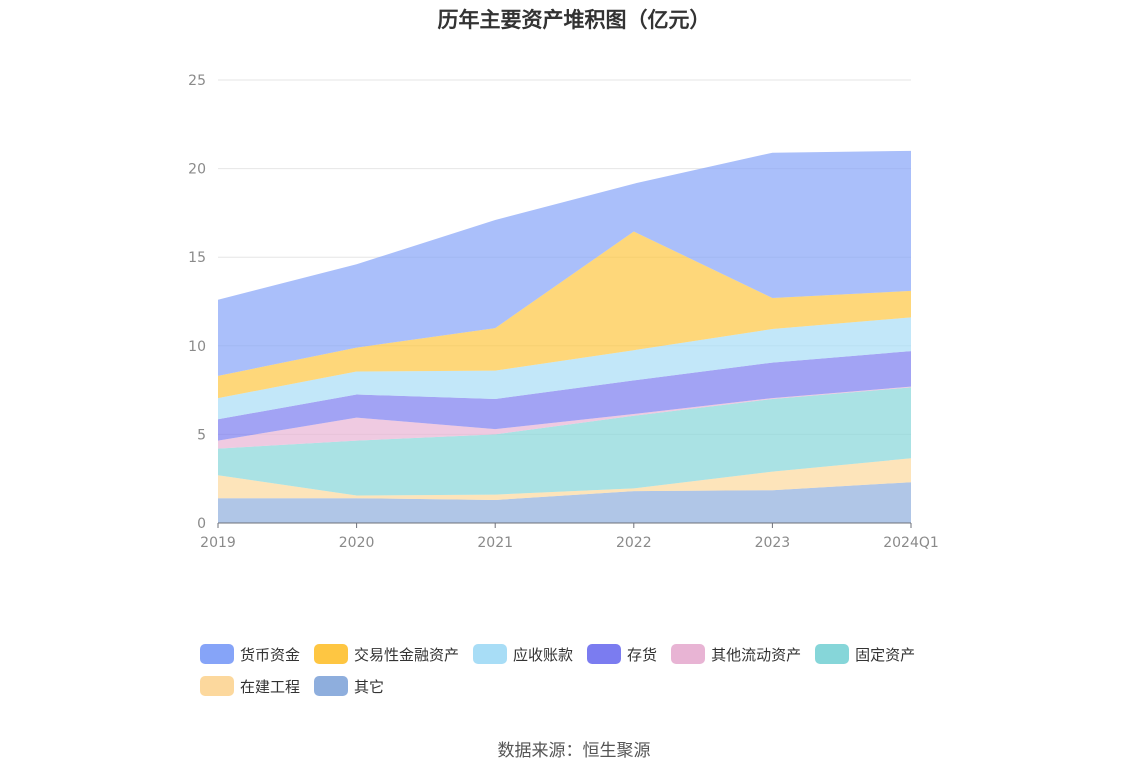 Image resolution: width=1148 pixels, height=776 pixels. Describe the element at coordinates (197, 347) in the screenshot. I see `y-tick-label: 10` at that location.